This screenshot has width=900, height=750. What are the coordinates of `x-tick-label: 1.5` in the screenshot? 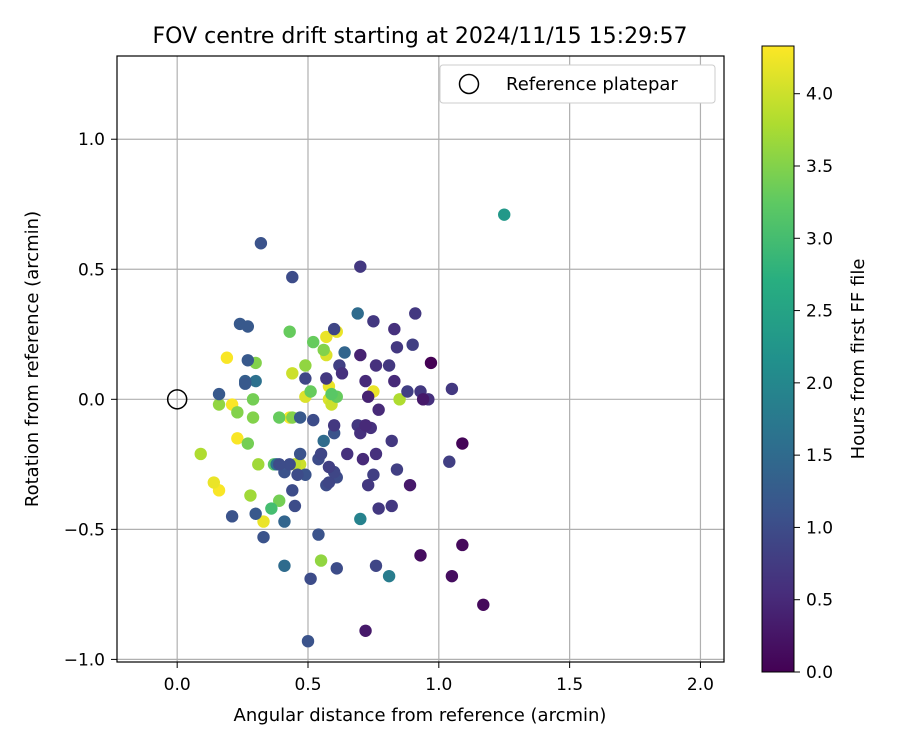 It's located at (569, 685).